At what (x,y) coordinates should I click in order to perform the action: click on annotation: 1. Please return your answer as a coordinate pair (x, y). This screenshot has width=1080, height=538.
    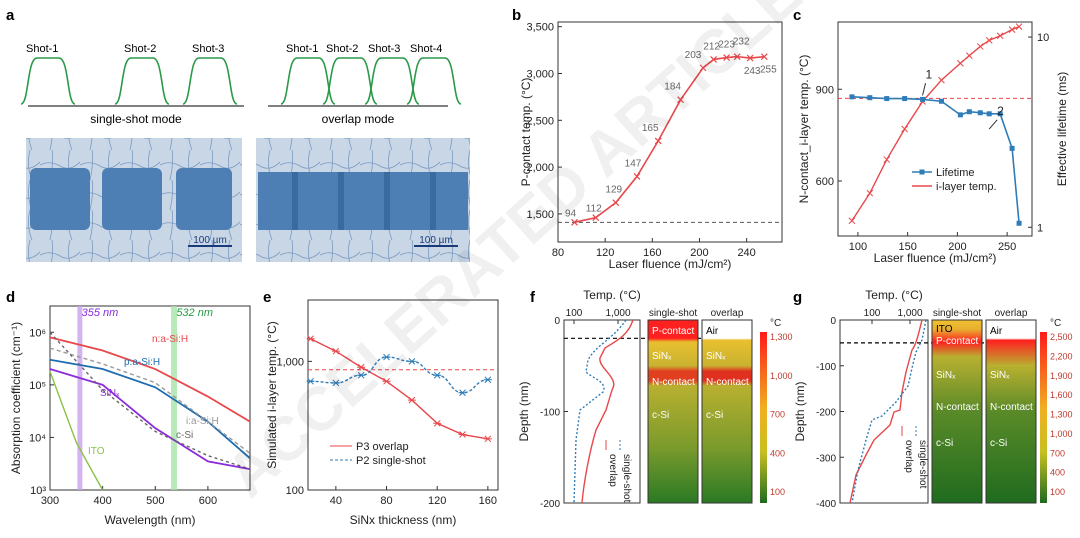
    Looking at the image, I should click on (929, 75).